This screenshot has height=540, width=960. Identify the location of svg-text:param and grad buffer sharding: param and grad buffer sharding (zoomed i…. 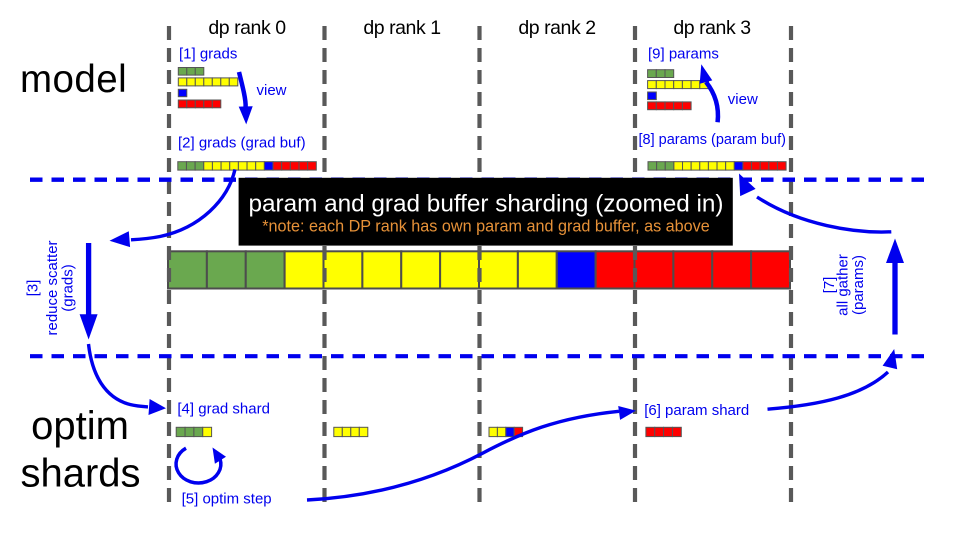
(486, 204).